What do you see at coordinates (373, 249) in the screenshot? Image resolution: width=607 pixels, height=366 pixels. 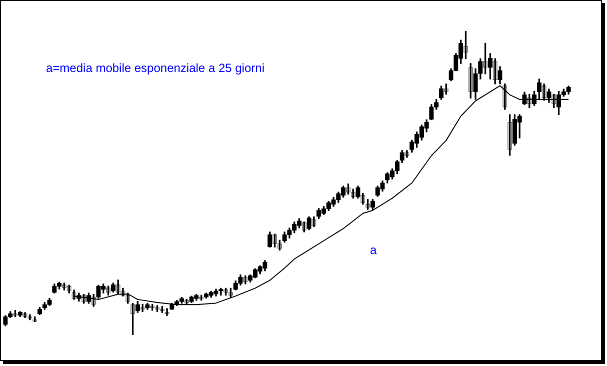 I see `text: a` at bounding box center [373, 249].